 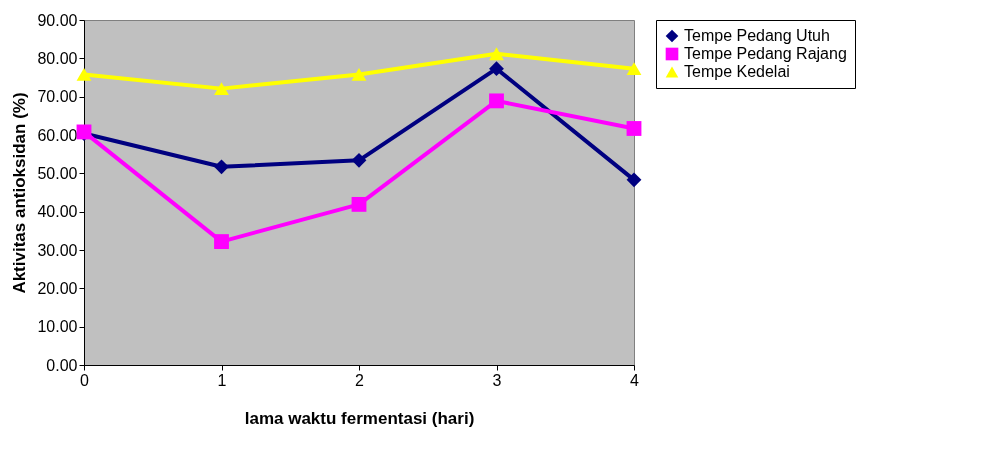 I want to click on x-tick-label: 3, so click(x=497, y=380).